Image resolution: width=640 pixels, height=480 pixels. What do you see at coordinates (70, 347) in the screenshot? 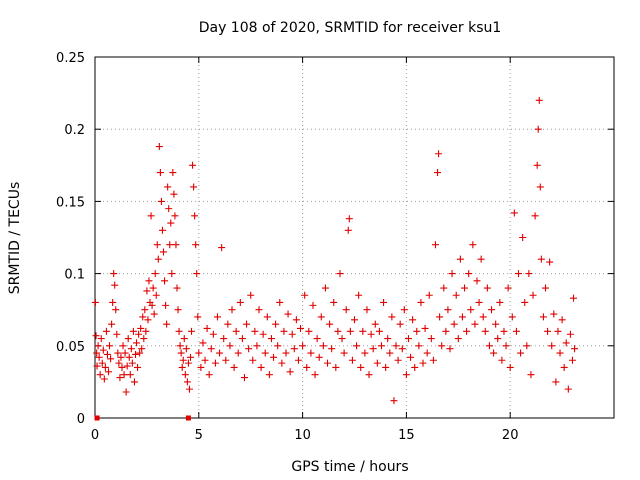
I see `y-tick-label: 0.05` at bounding box center [70, 347].